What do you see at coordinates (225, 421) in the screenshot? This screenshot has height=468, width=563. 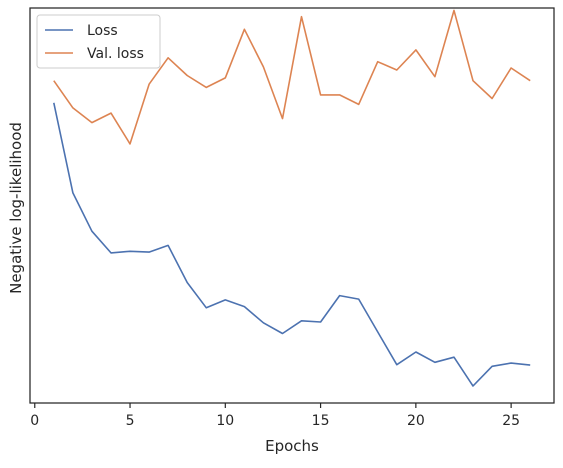 I see `x-tick-label-10: 10` at bounding box center [225, 421].